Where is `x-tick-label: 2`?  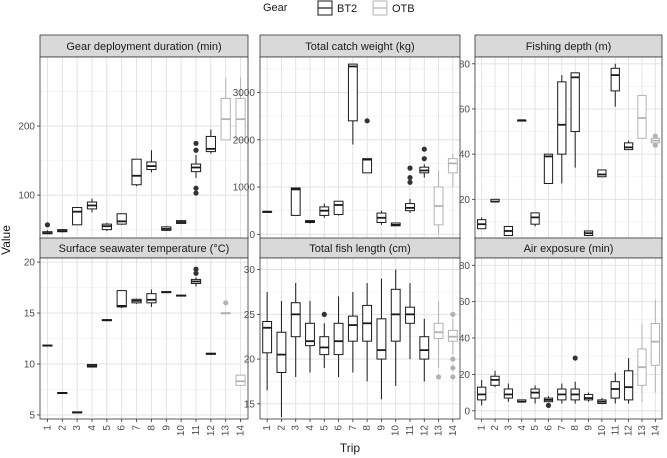
x-tick-label: 2 is located at coordinates (62, 428).